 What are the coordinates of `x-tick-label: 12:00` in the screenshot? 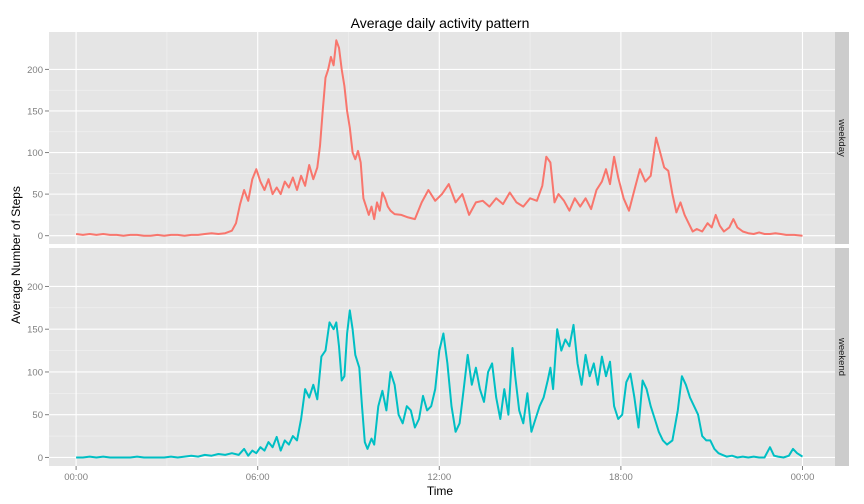 It's located at (439, 477).